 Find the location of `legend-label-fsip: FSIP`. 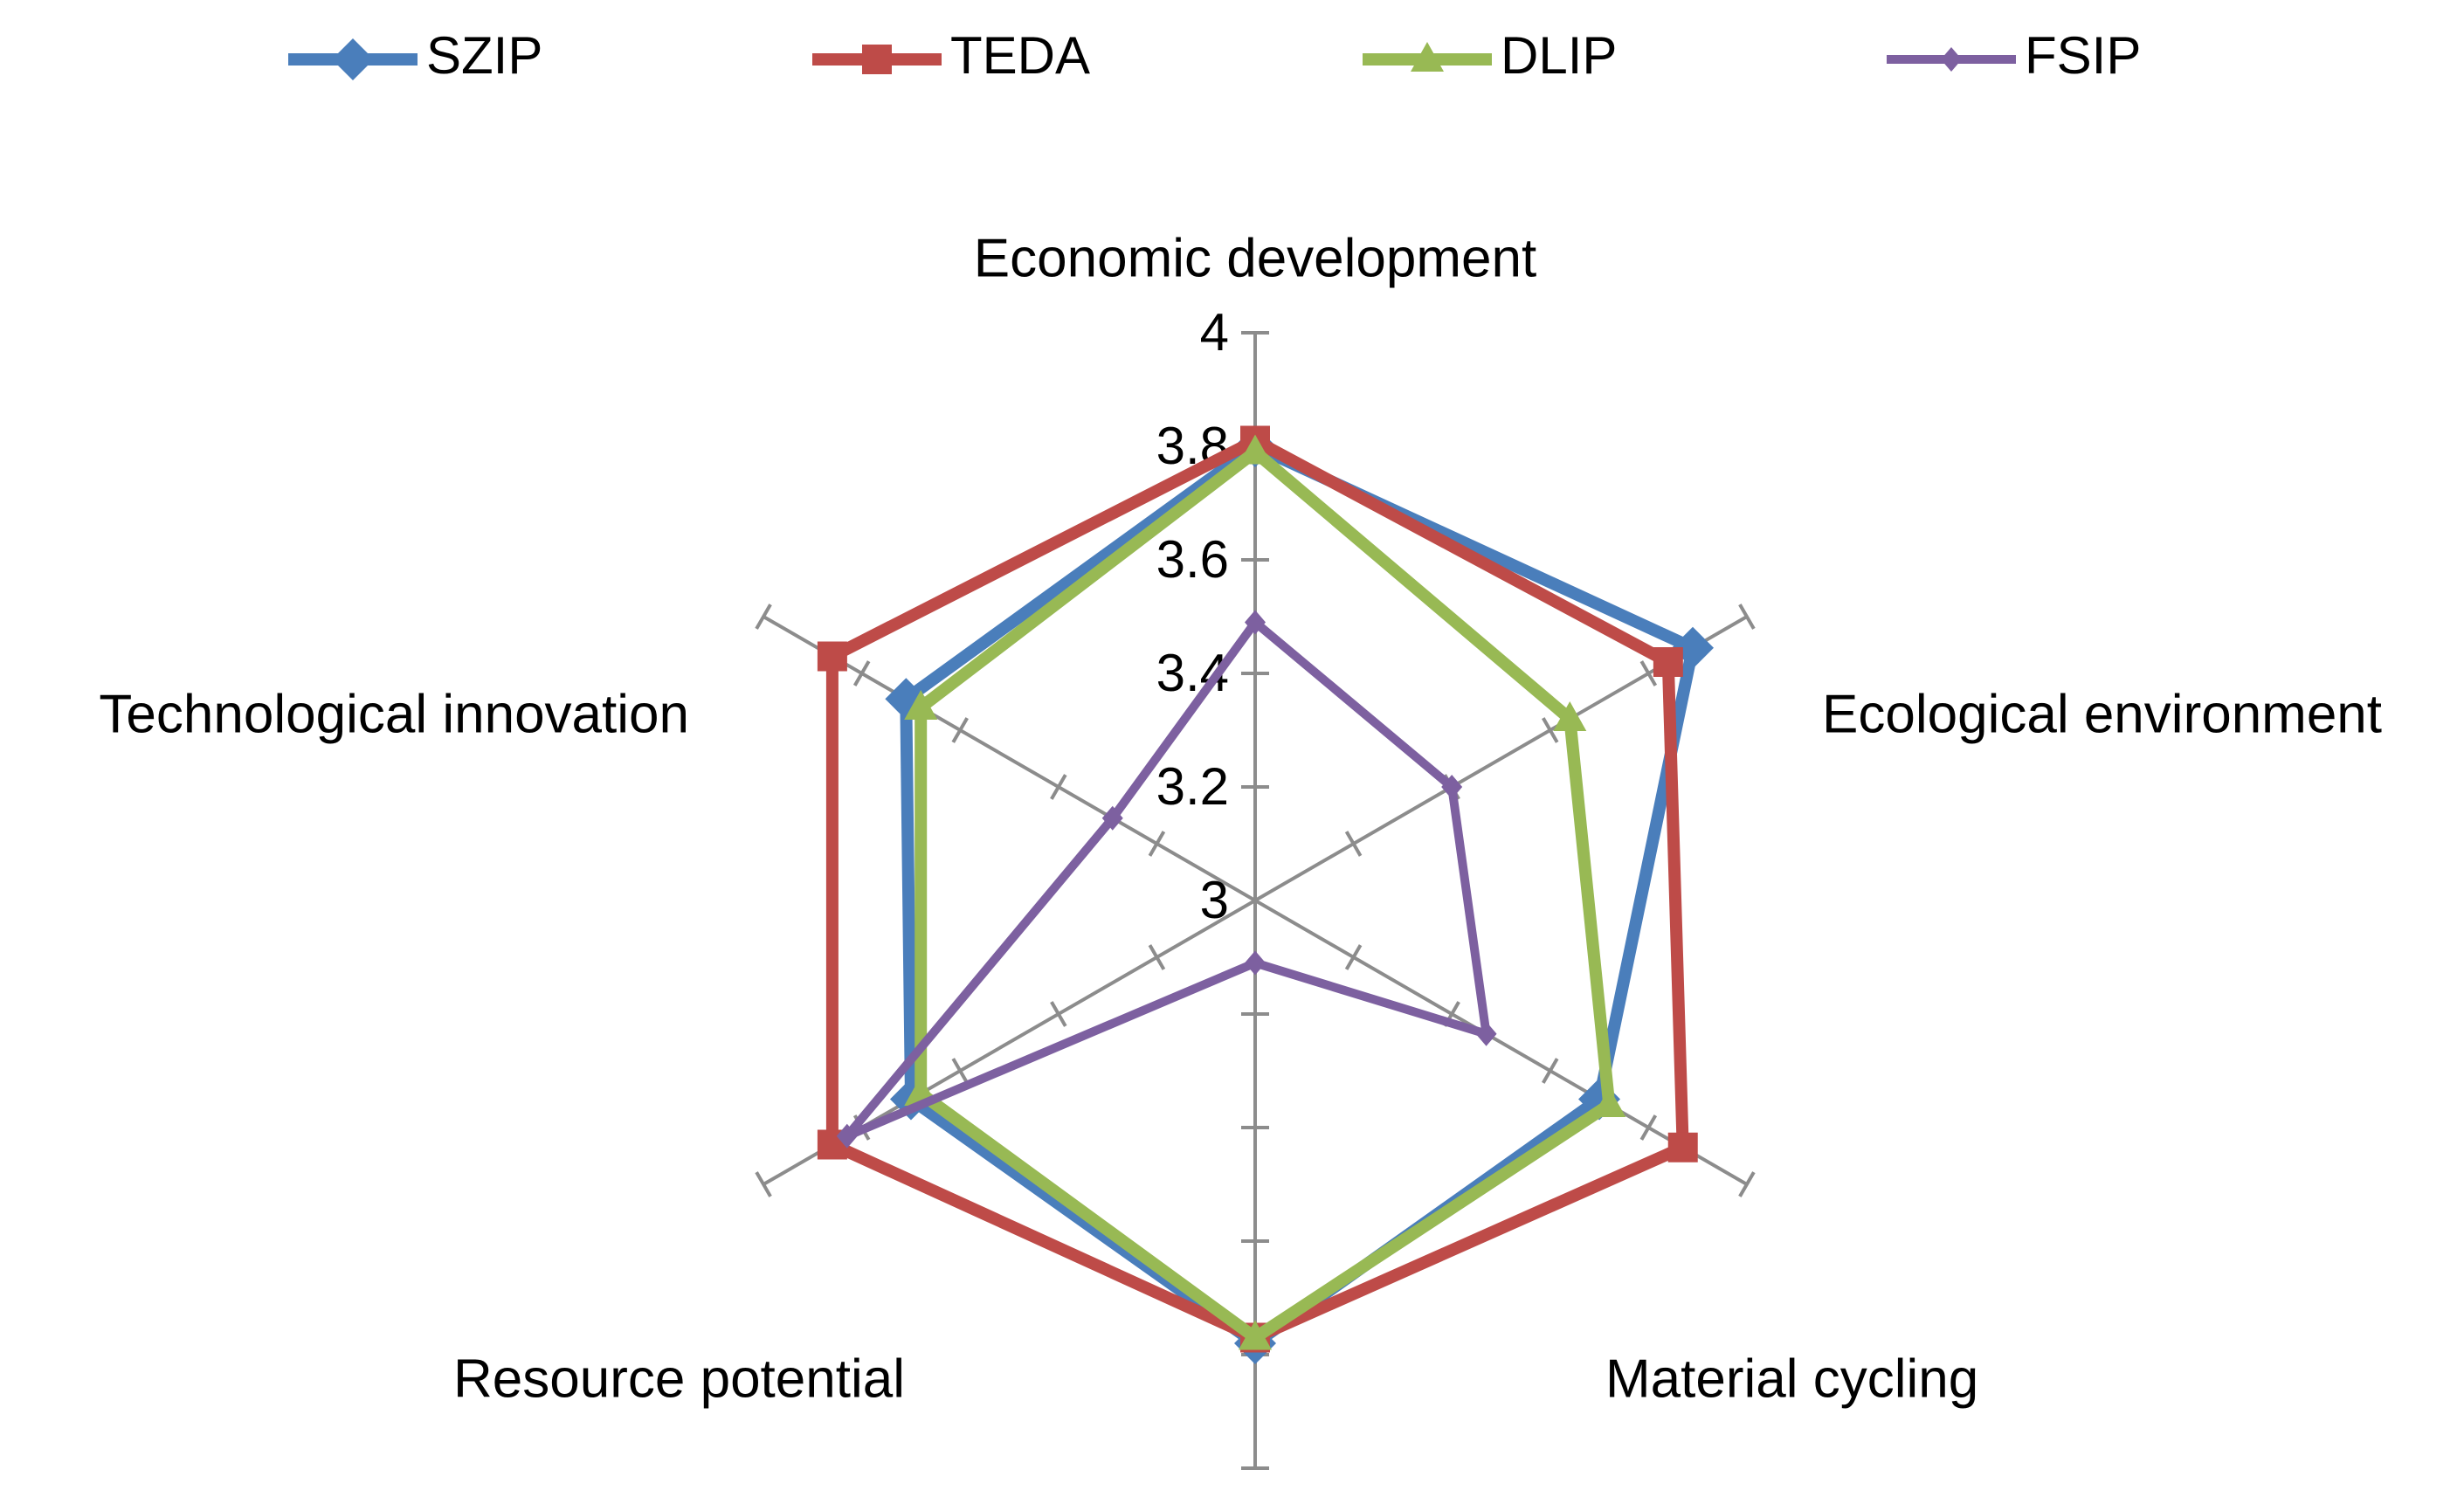

legend-label-fsip: FSIP is located at coordinates (2083, 55).